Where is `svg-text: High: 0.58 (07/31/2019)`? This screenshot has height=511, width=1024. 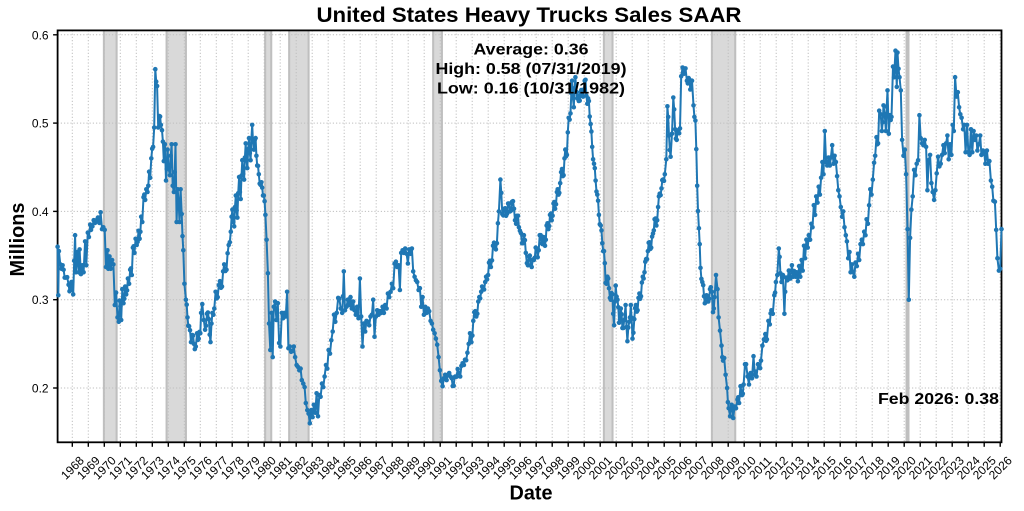
svg-text: High: 0.58 (07/31/2019) is located at coordinates (531, 69).